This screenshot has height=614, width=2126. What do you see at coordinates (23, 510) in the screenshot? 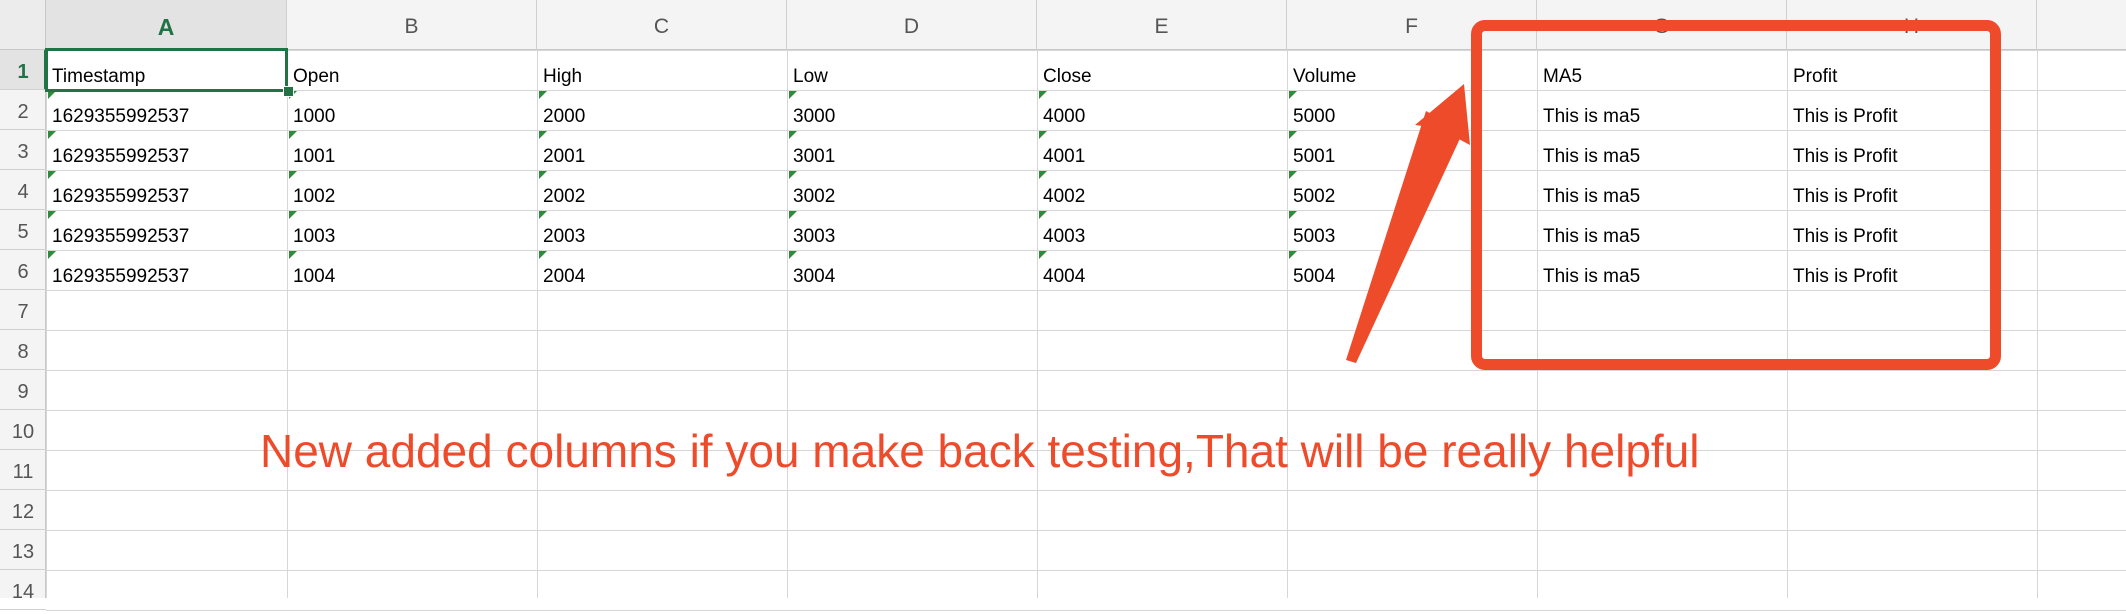
I see `row-header-12: 12` at bounding box center [23, 510].